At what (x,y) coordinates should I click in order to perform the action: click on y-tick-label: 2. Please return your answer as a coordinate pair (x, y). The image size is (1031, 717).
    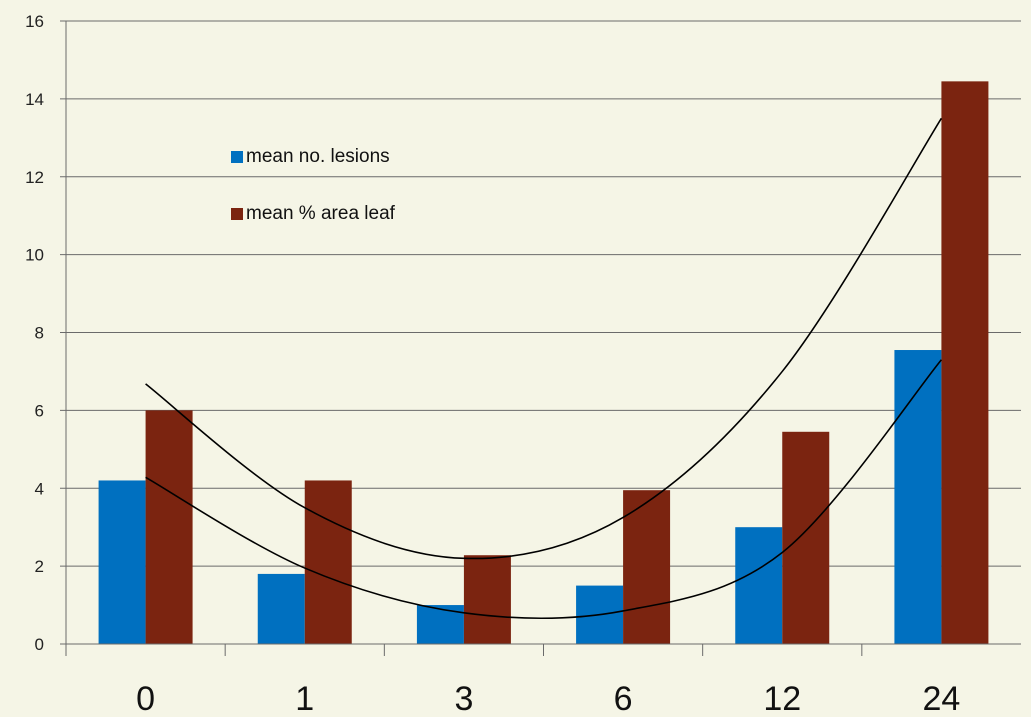
    Looking at the image, I should click on (39, 566).